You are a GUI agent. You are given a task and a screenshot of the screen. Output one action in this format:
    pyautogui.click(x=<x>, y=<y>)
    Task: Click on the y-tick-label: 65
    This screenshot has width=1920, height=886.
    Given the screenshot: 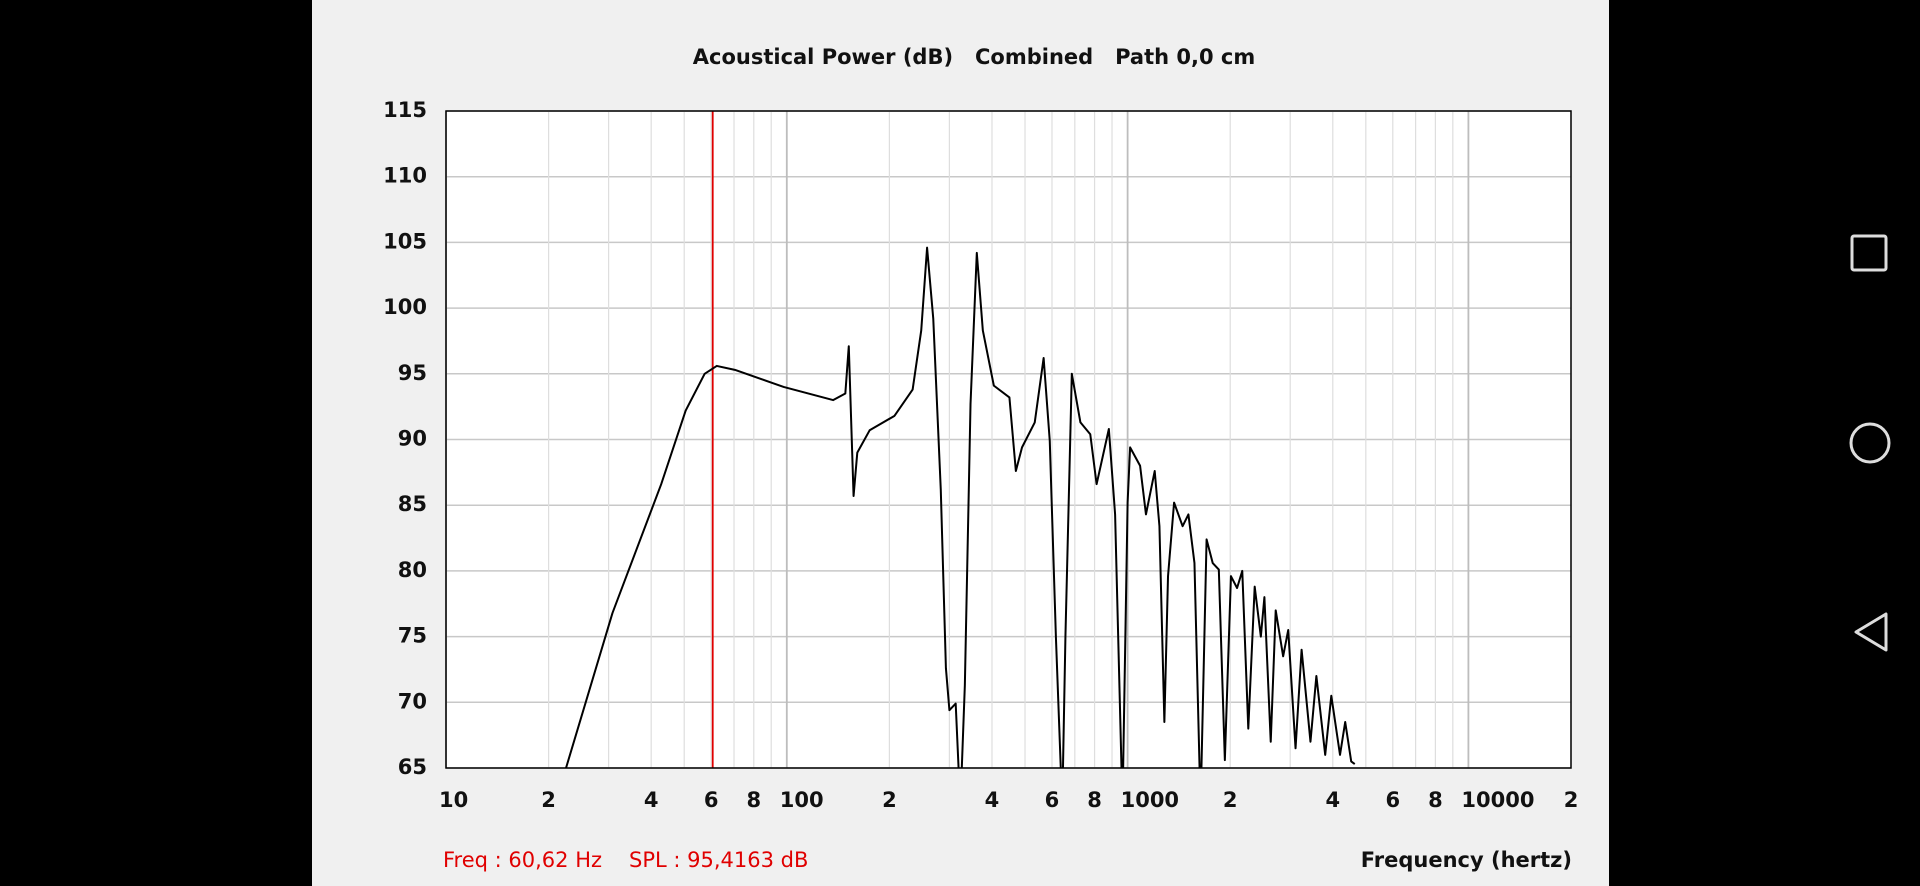 What is the action you would take?
    pyautogui.click(x=412, y=767)
    